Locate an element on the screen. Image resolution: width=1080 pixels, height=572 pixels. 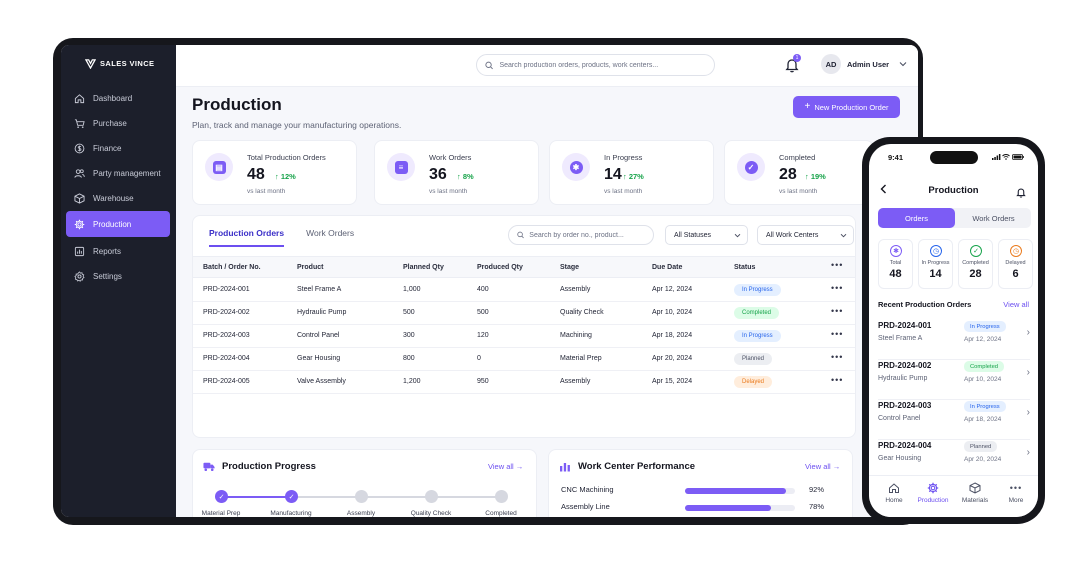
plus-icon: + is located at coordinates (807, 106).